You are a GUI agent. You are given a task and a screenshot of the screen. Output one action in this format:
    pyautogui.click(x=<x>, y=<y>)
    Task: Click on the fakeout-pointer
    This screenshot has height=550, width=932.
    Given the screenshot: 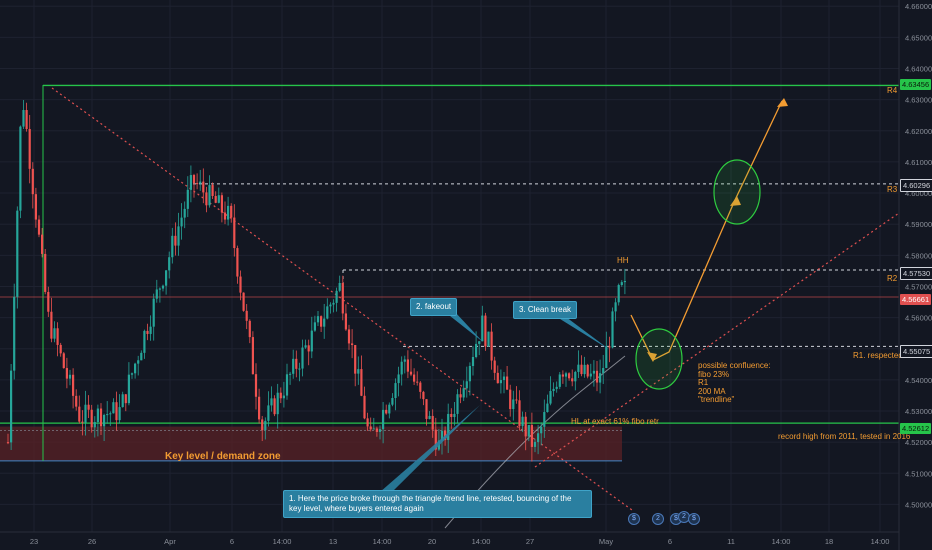 What is the action you would take?
    pyautogui.click(x=464, y=327)
    